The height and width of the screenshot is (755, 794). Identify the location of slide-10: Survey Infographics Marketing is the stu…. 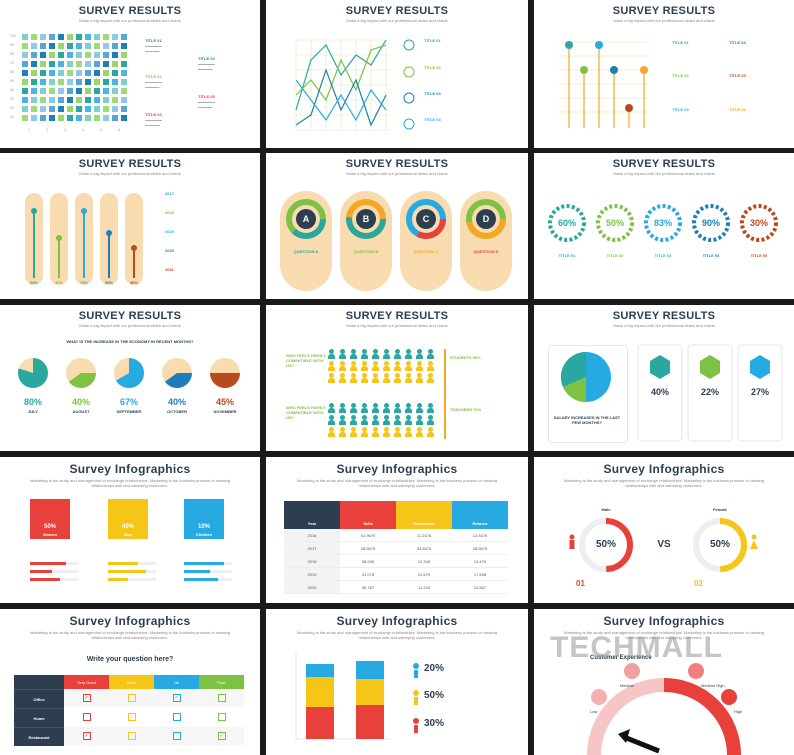
(130, 530).